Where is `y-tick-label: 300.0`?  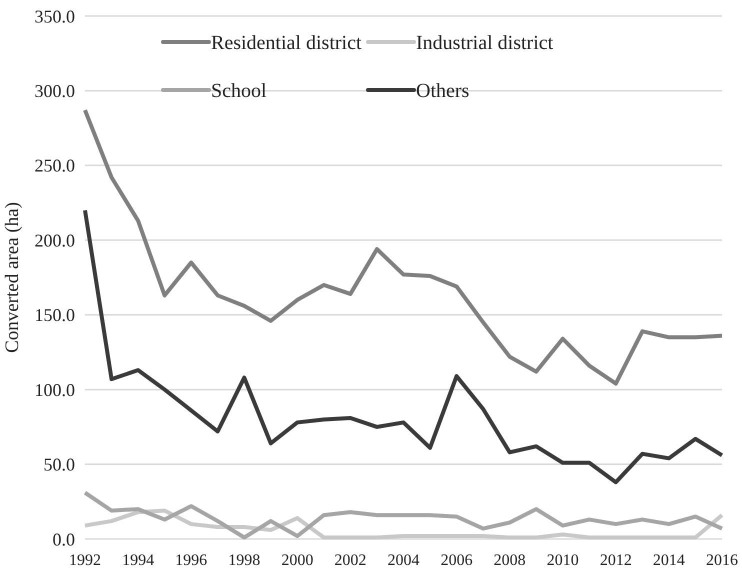
y-tick-label: 300.0 is located at coordinates (54, 91).